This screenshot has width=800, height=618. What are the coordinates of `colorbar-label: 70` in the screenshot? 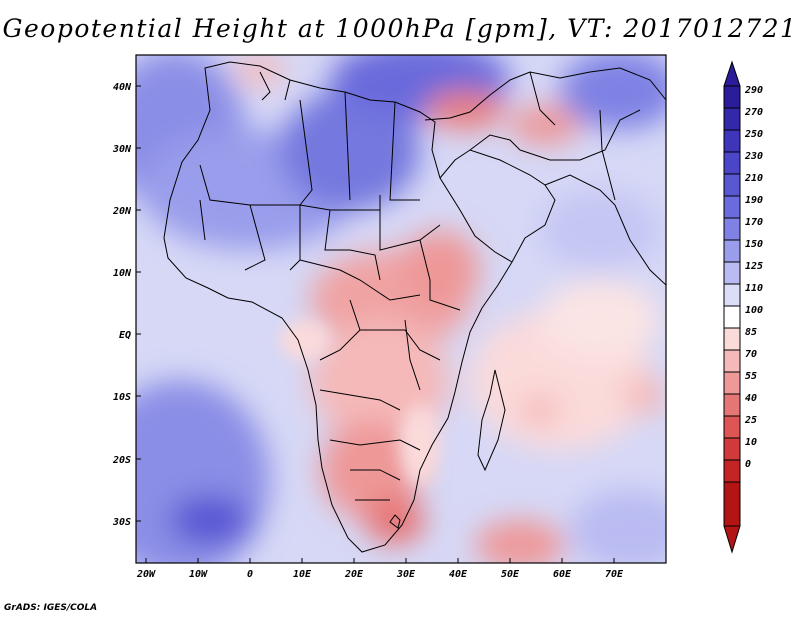 It's located at (751, 354).